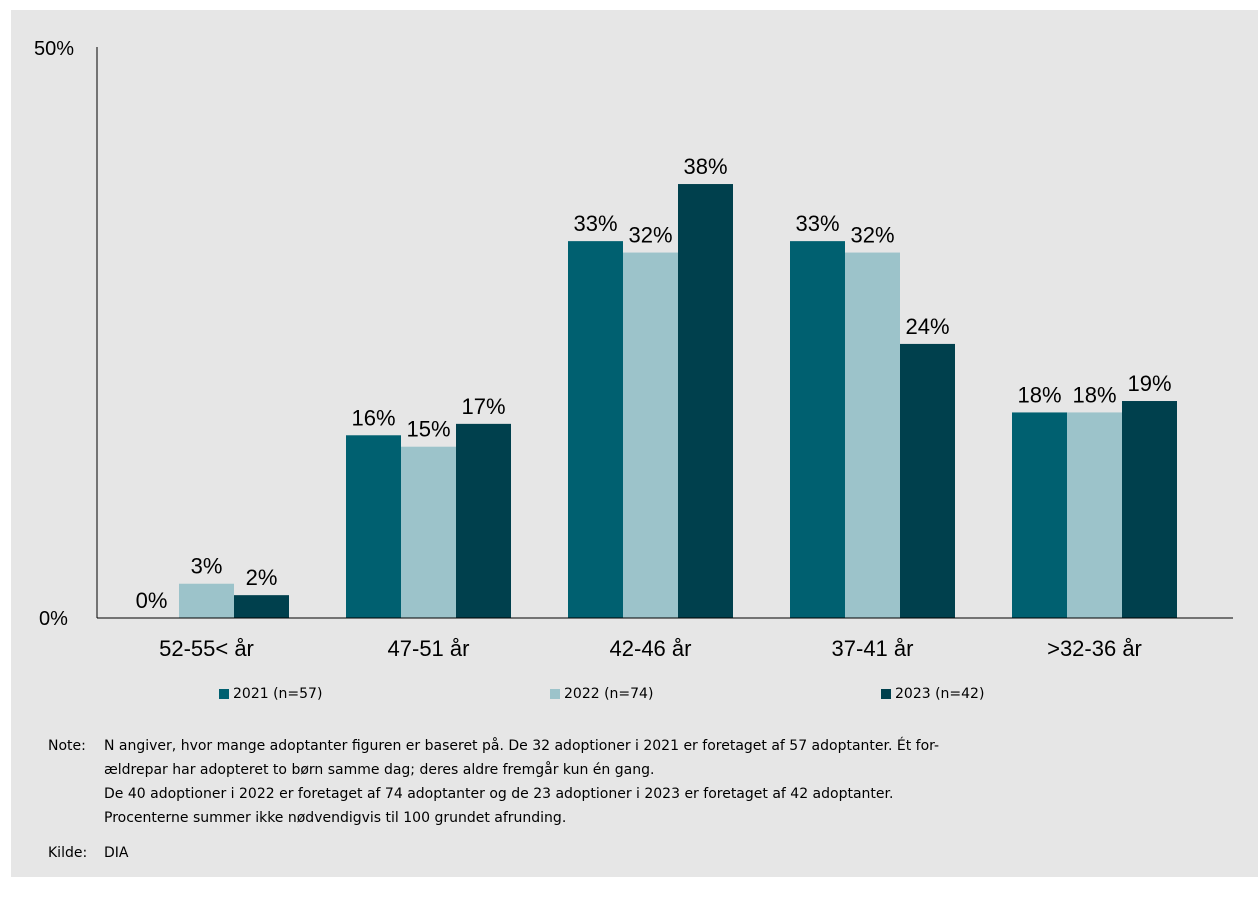 The image size is (1258, 902). I want to click on source-text: DIA, so click(116, 853).